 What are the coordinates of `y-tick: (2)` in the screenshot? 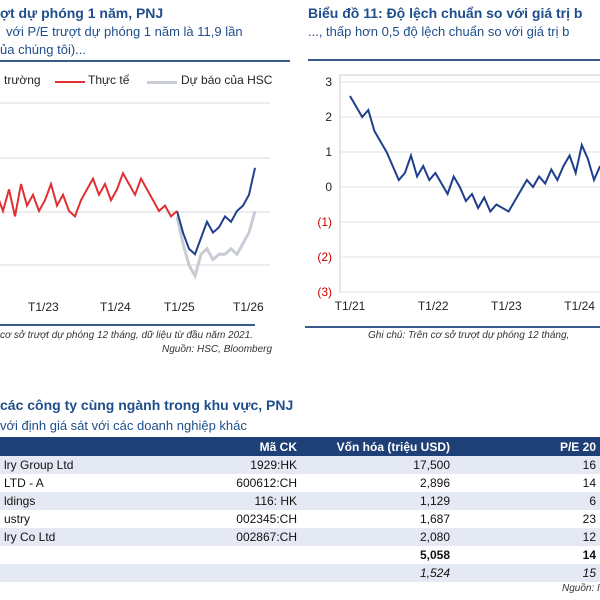 It's located at (324, 257).